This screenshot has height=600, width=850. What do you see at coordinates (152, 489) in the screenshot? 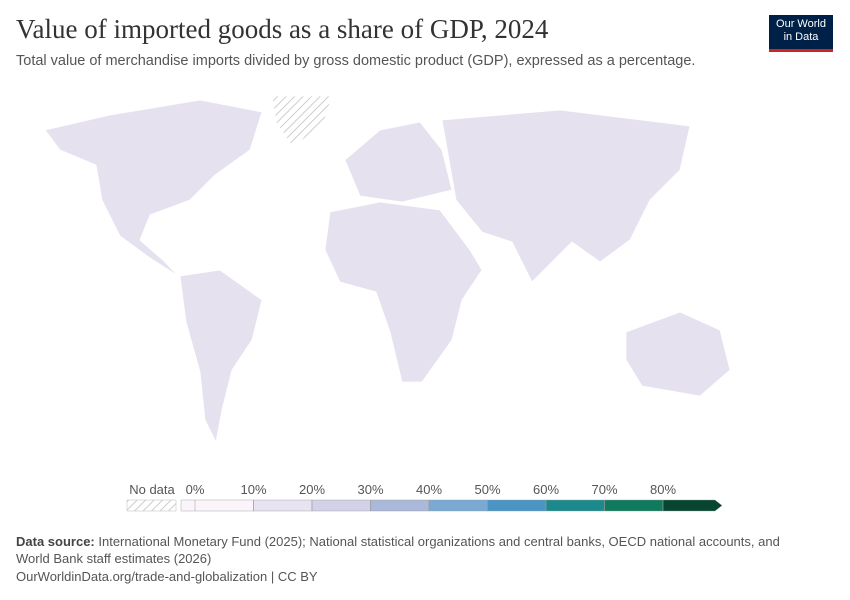
I see `no-data-label: No data` at bounding box center [152, 489].